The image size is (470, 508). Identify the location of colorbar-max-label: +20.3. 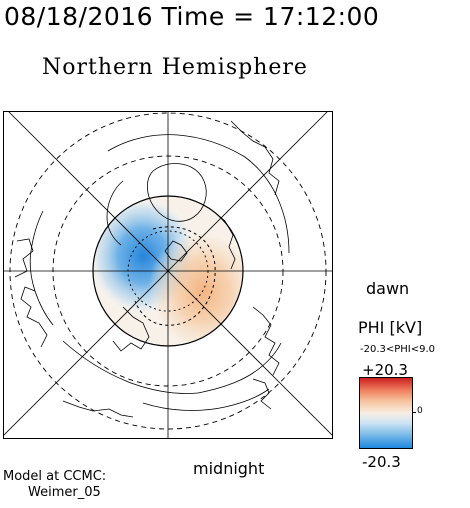
(385, 370).